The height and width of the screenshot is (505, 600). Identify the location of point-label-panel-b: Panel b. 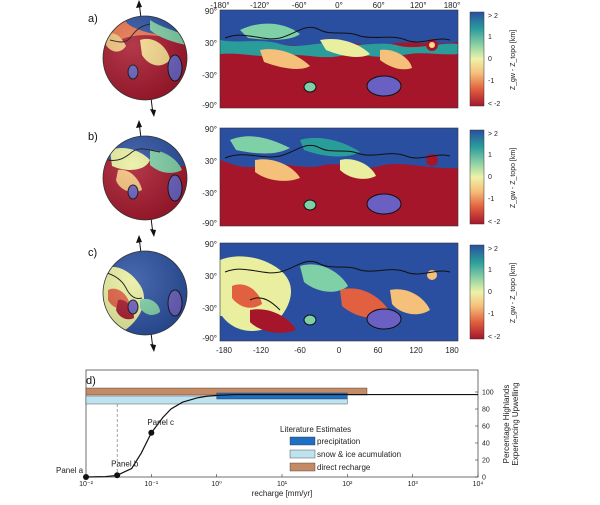
(125, 463).